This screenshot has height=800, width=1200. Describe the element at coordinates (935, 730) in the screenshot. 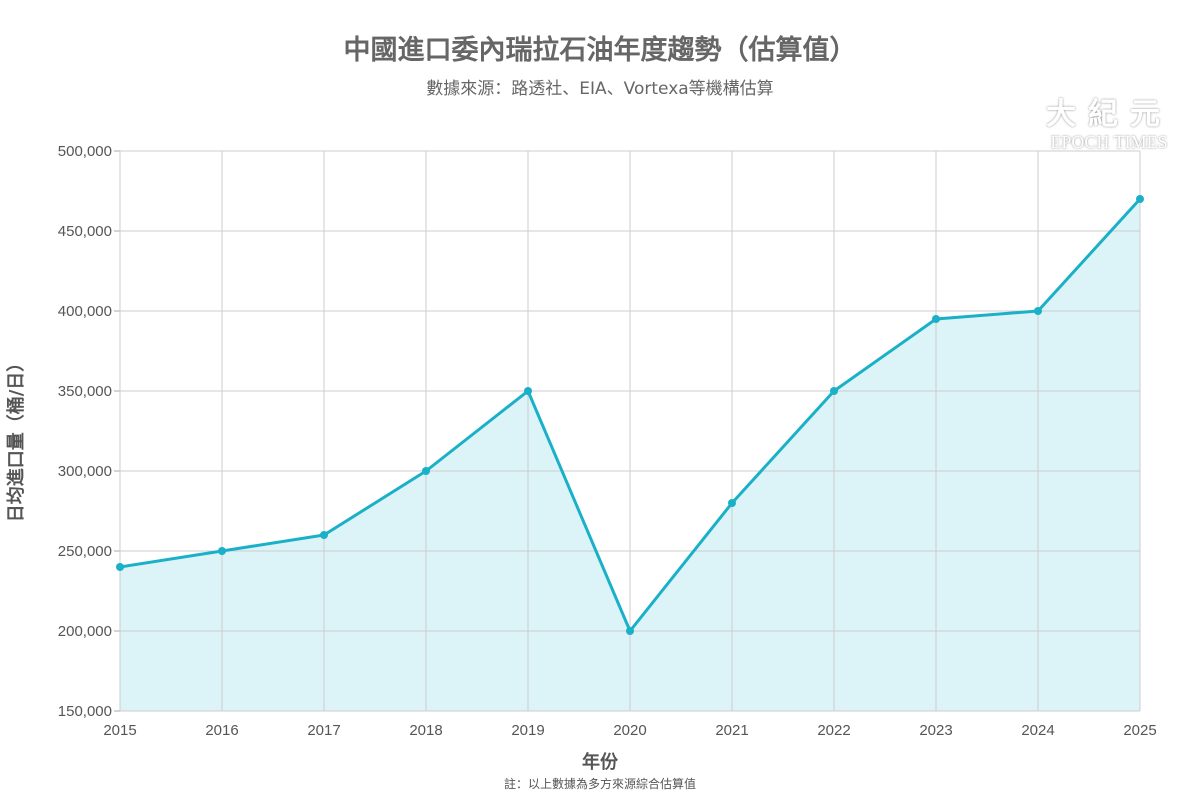

I see `x-tick-label: 2023` at that location.